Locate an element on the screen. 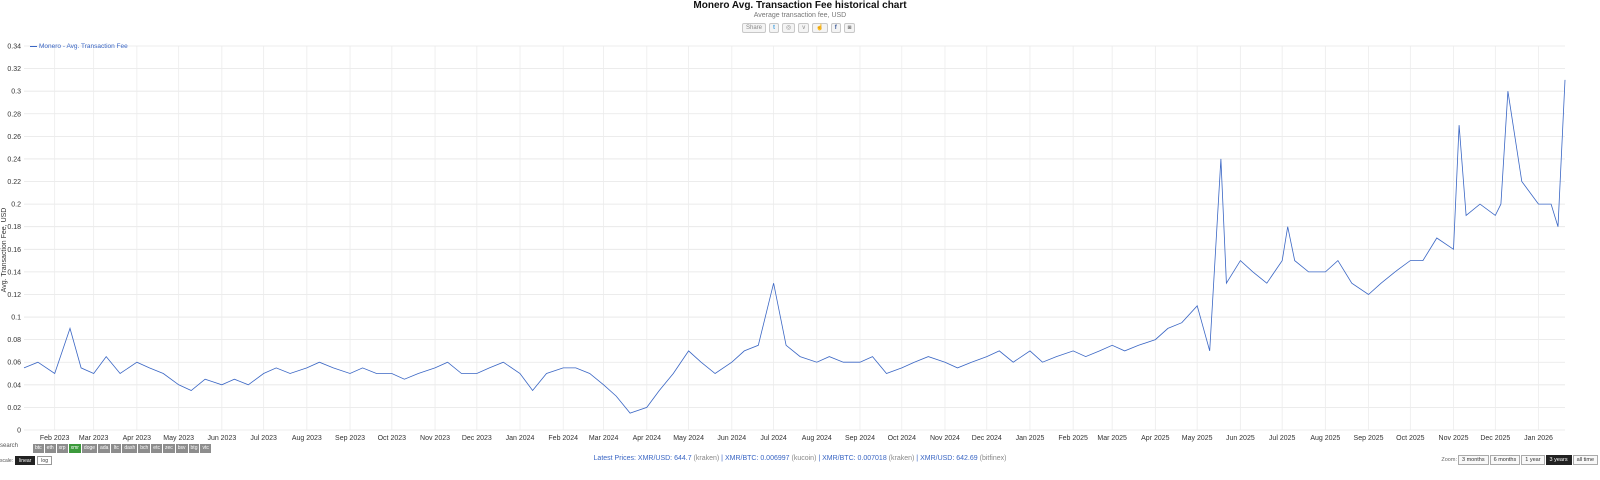  scale-label: scale: is located at coordinates (7, 460).